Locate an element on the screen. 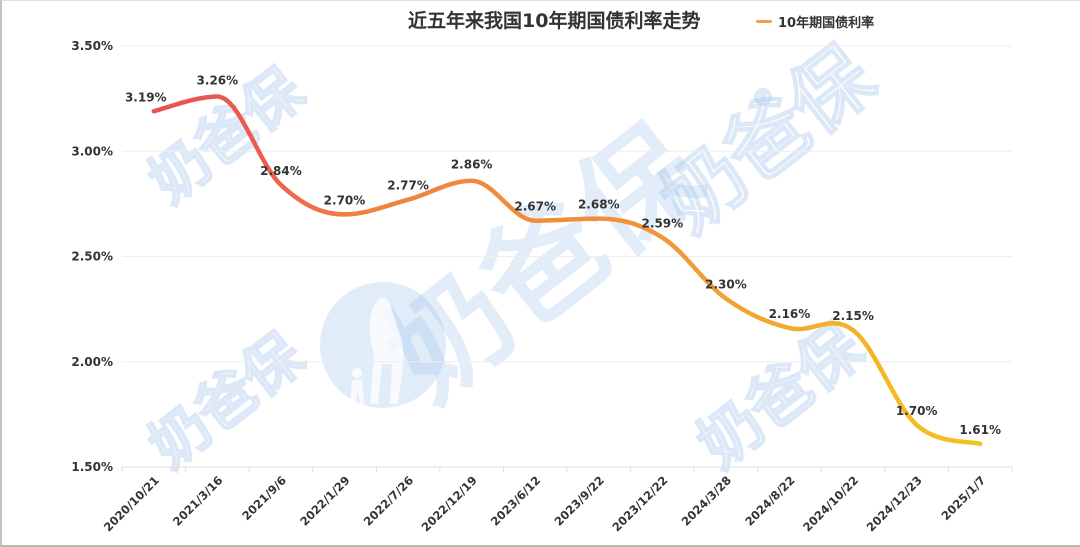  x-tick-label: 2024/3/28 is located at coordinates (706, 500).